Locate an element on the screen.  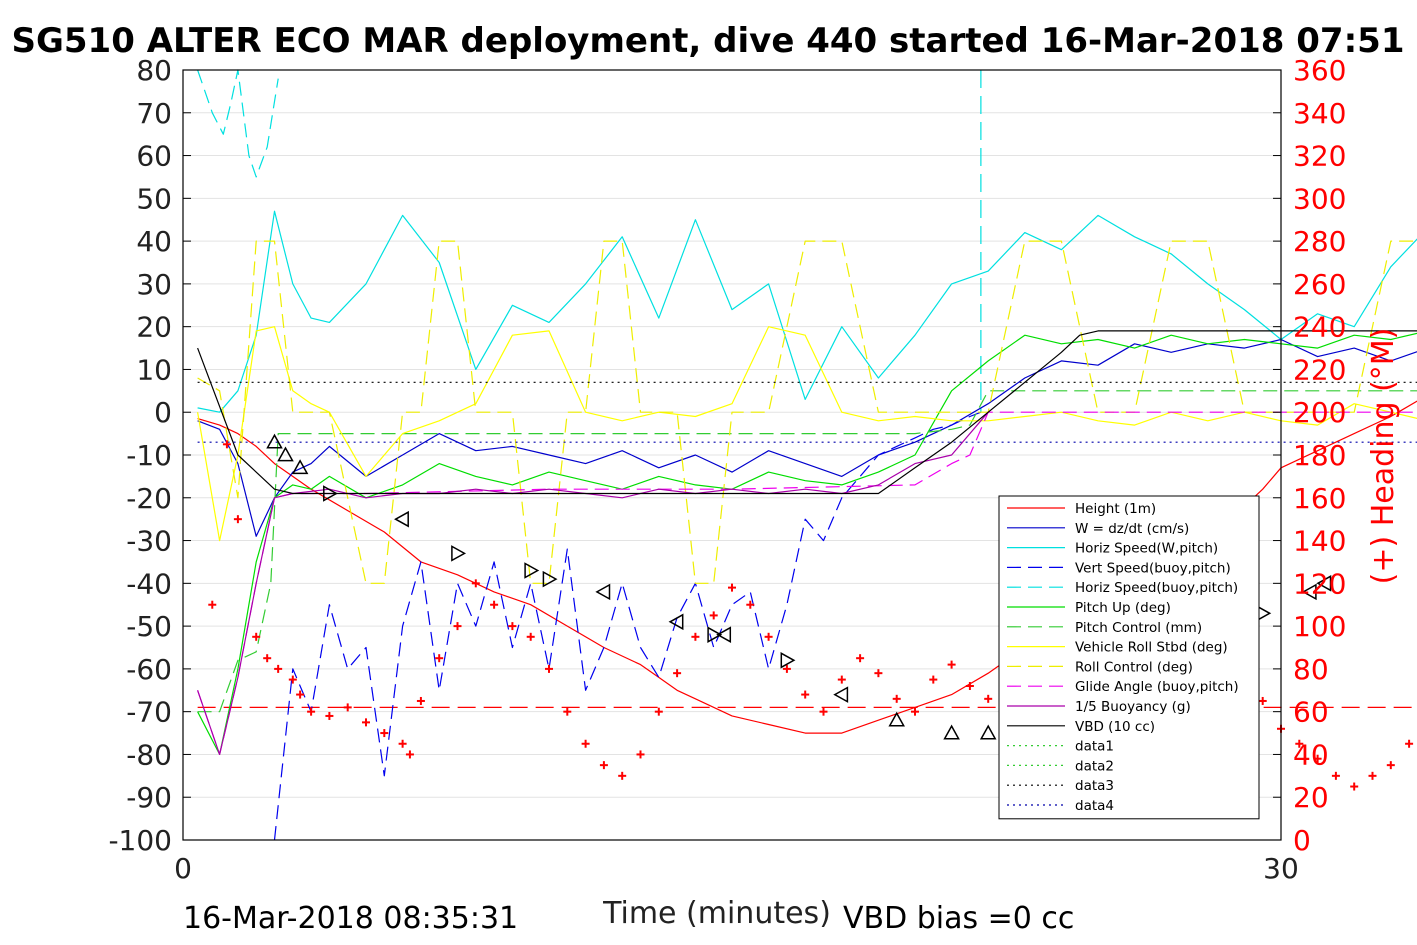
right-tick-label-6: 240 is located at coordinates (1319, 327).